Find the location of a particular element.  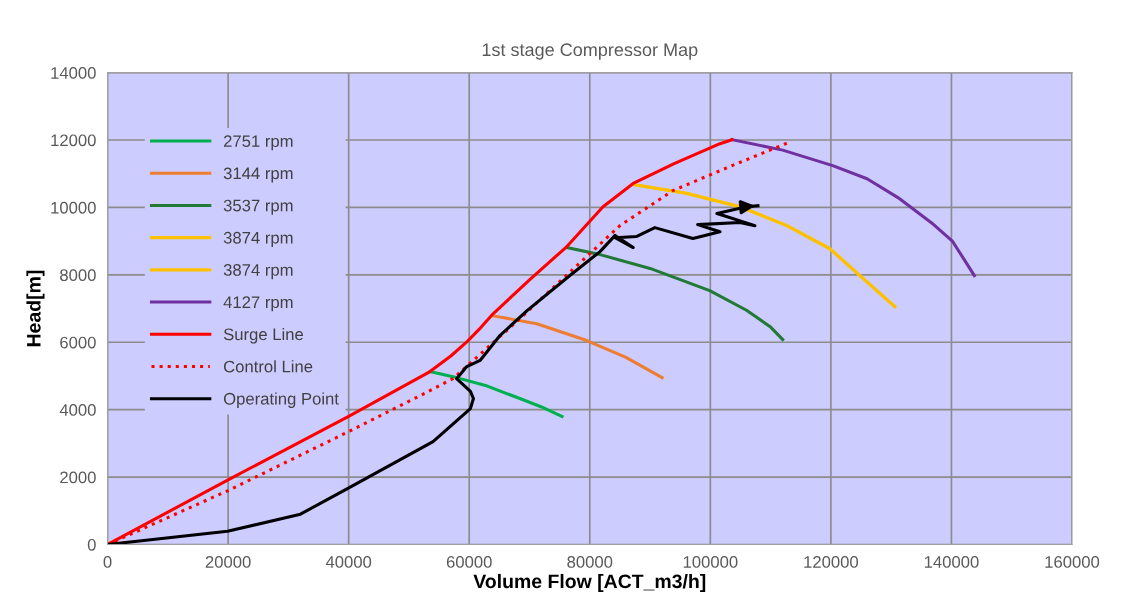

y-axis-title: Head[m] is located at coordinates (35, 308).